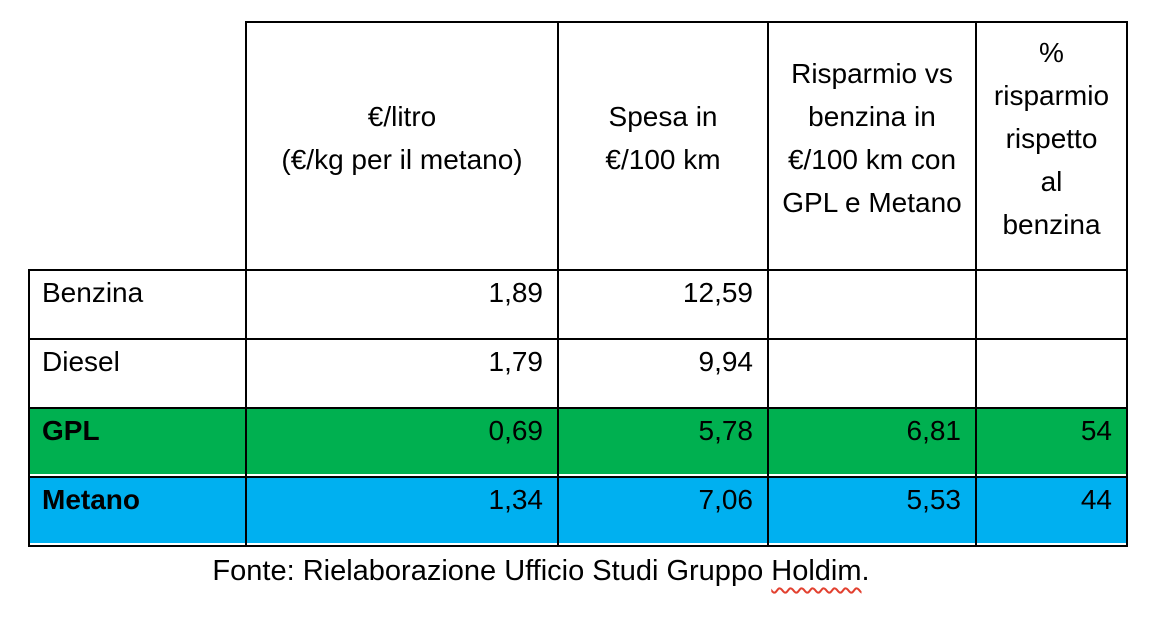 Image resolution: width=1167 pixels, height=626 pixels. Describe the element at coordinates (663, 442) in the screenshot. I see `cell-gpl-cost: 5,78` at that location.